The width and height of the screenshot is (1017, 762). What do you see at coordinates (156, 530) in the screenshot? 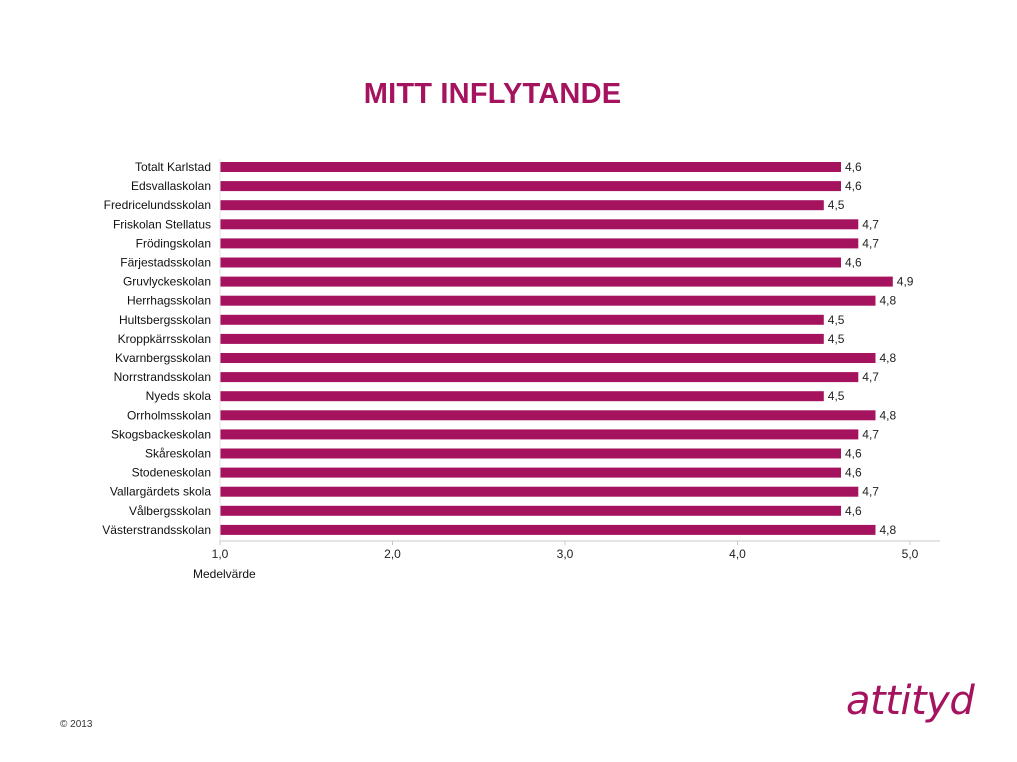
I see `category-label: Västerstrandsskolan` at bounding box center [156, 530].